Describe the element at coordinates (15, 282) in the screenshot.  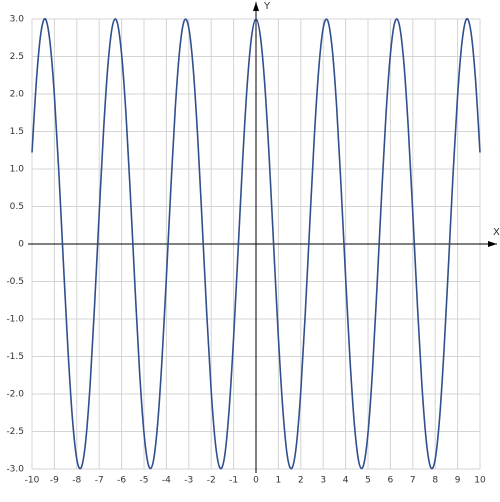
I see `y-tick-label: -0.5` at that location.